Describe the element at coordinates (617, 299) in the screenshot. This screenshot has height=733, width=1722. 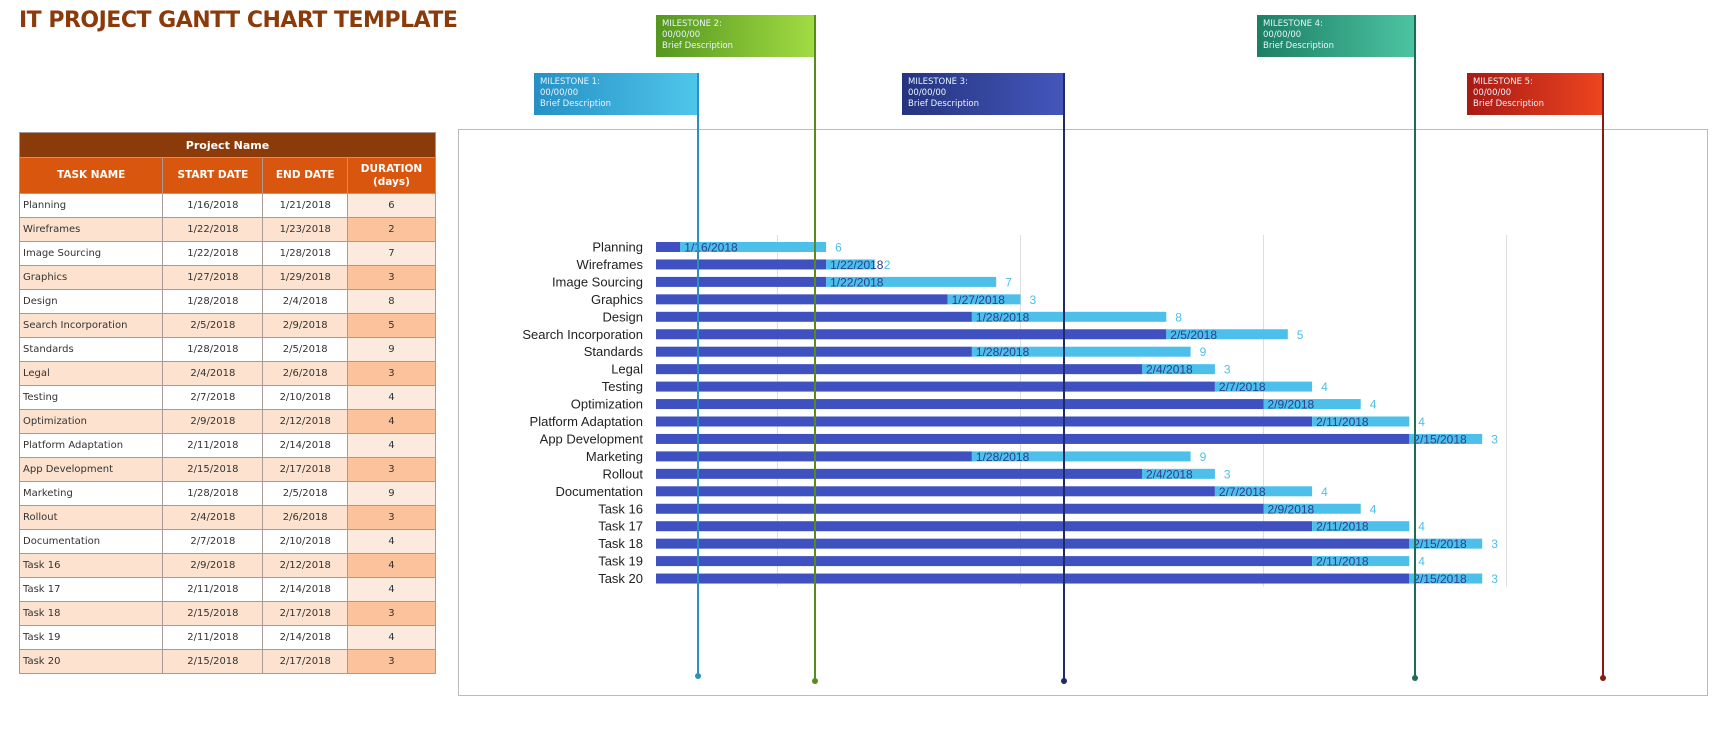
I see `category-label: Graphics` at that location.